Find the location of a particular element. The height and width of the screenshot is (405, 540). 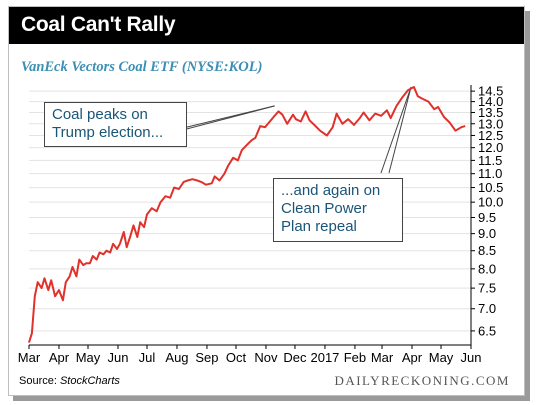

annotation-pointers is located at coordinates (295, 130).